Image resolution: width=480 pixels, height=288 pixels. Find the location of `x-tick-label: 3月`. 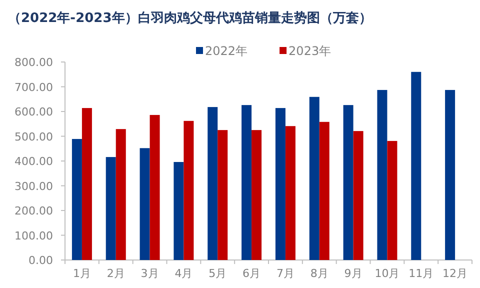

x-tick-label: 3月 is located at coordinates (149, 273).